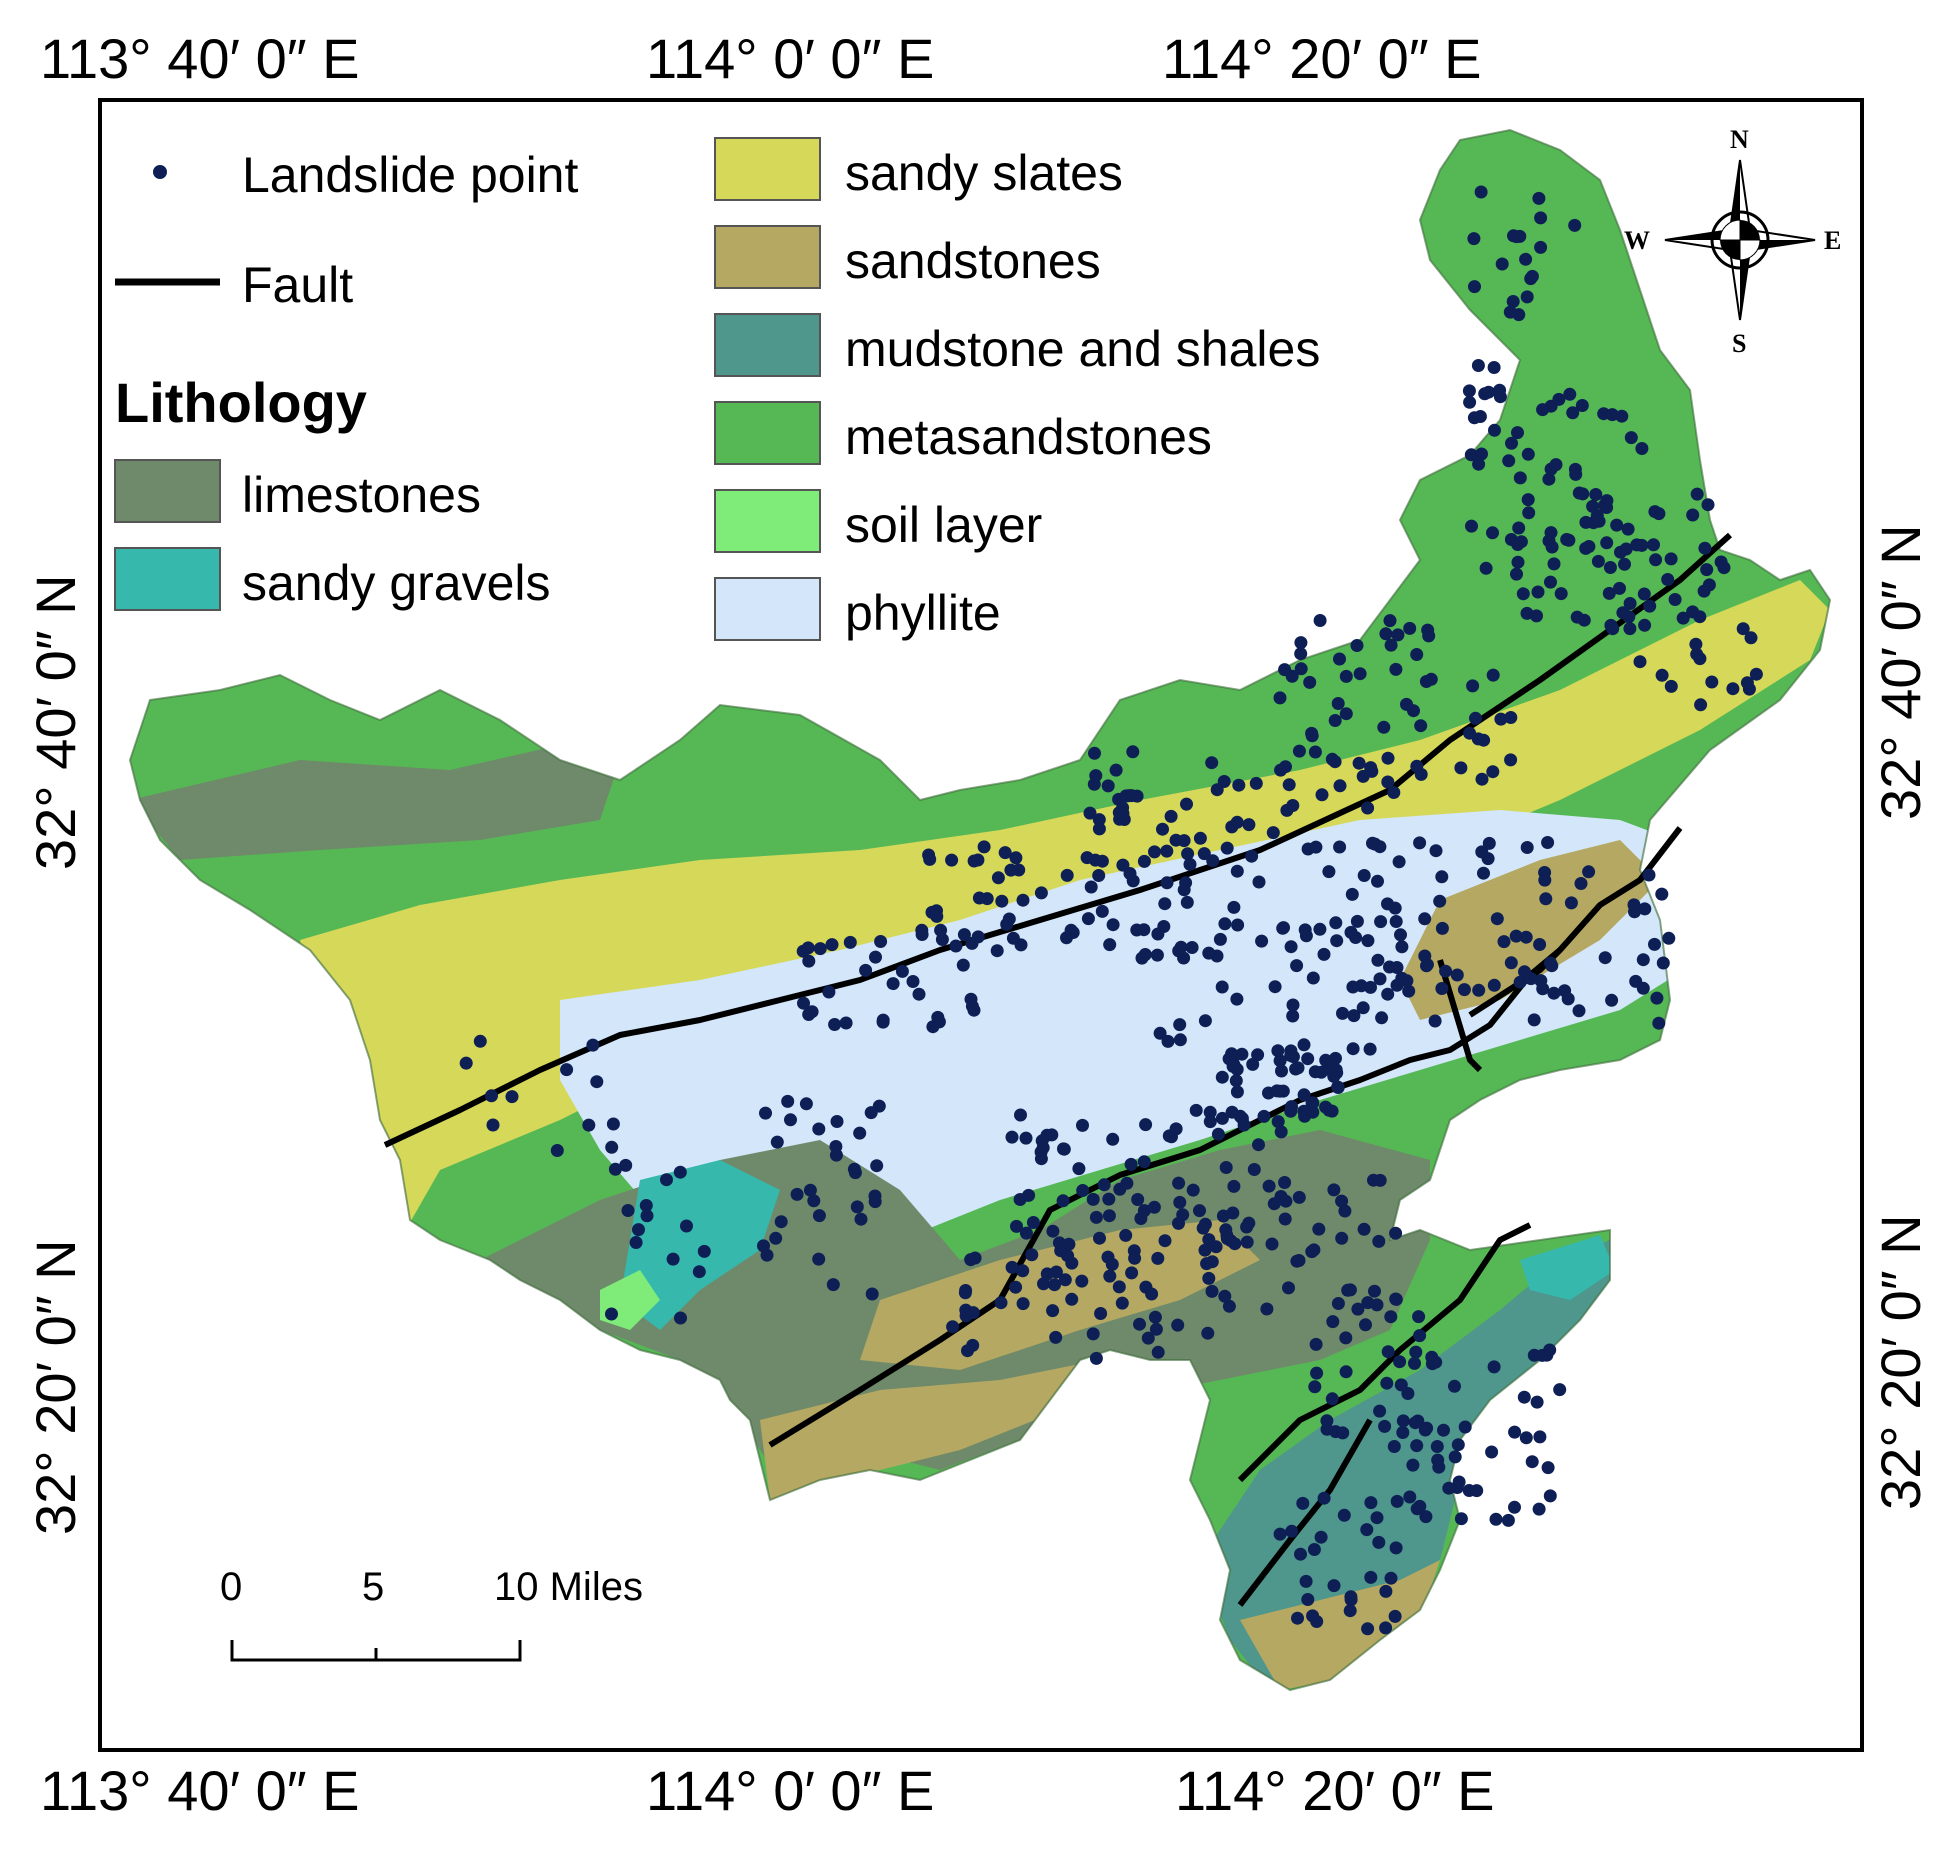 The width and height of the screenshot is (1946, 1851). What do you see at coordinates (973, 261) in the screenshot?
I see `legend-label-sandstones: sandstones` at bounding box center [973, 261].